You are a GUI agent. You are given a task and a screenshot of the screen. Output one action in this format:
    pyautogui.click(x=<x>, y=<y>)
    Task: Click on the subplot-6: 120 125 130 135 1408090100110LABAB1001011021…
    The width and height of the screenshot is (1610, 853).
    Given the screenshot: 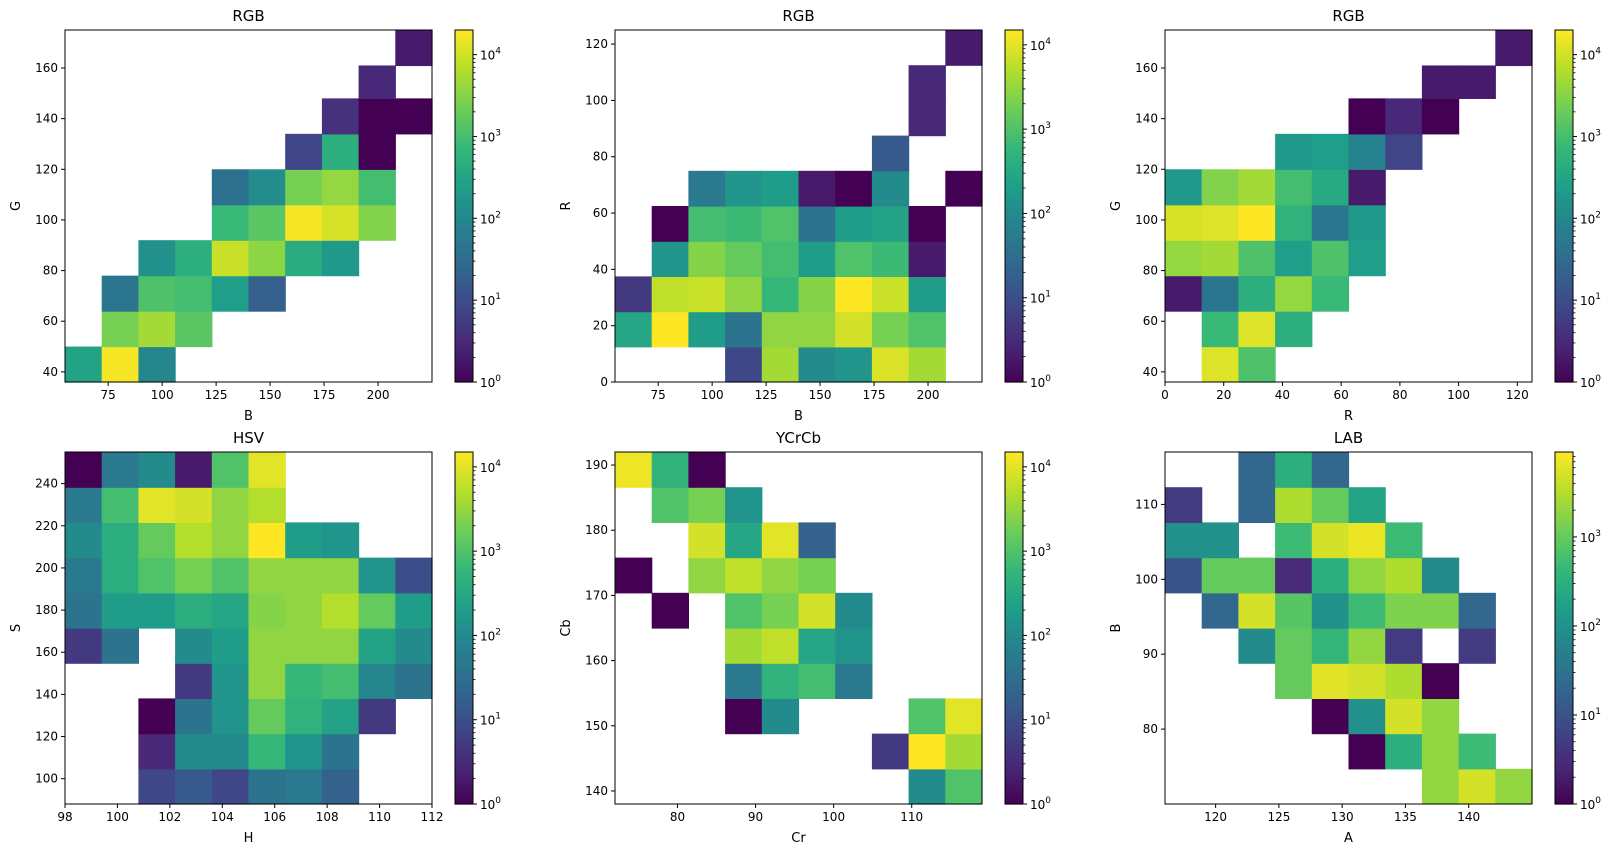 What is the action you would take?
    pyautogui.click(x=1355, y=637)
    